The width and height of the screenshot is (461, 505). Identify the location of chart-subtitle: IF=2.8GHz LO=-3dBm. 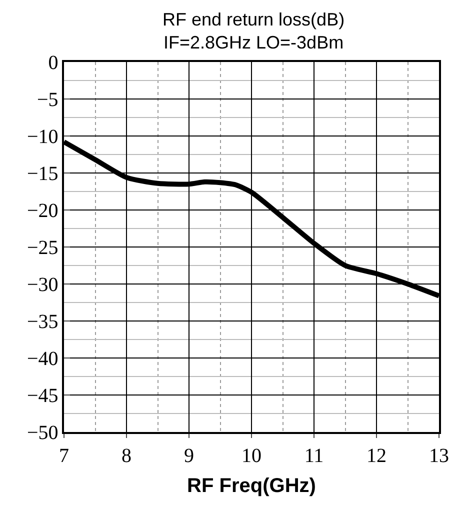
(254, 42).